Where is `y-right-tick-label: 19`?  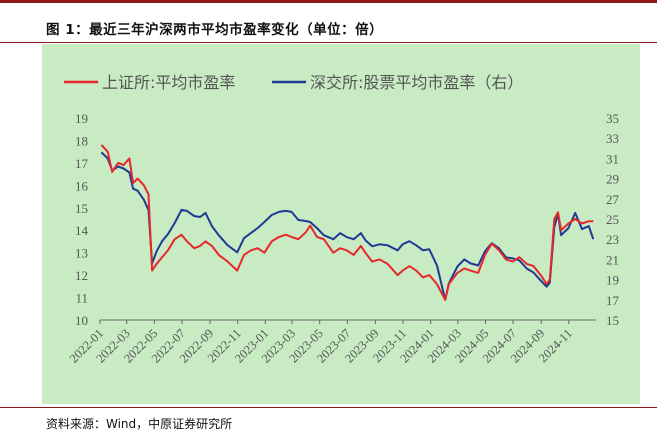 y-right-tick-label: 19 is located at coordinates (612, 280).